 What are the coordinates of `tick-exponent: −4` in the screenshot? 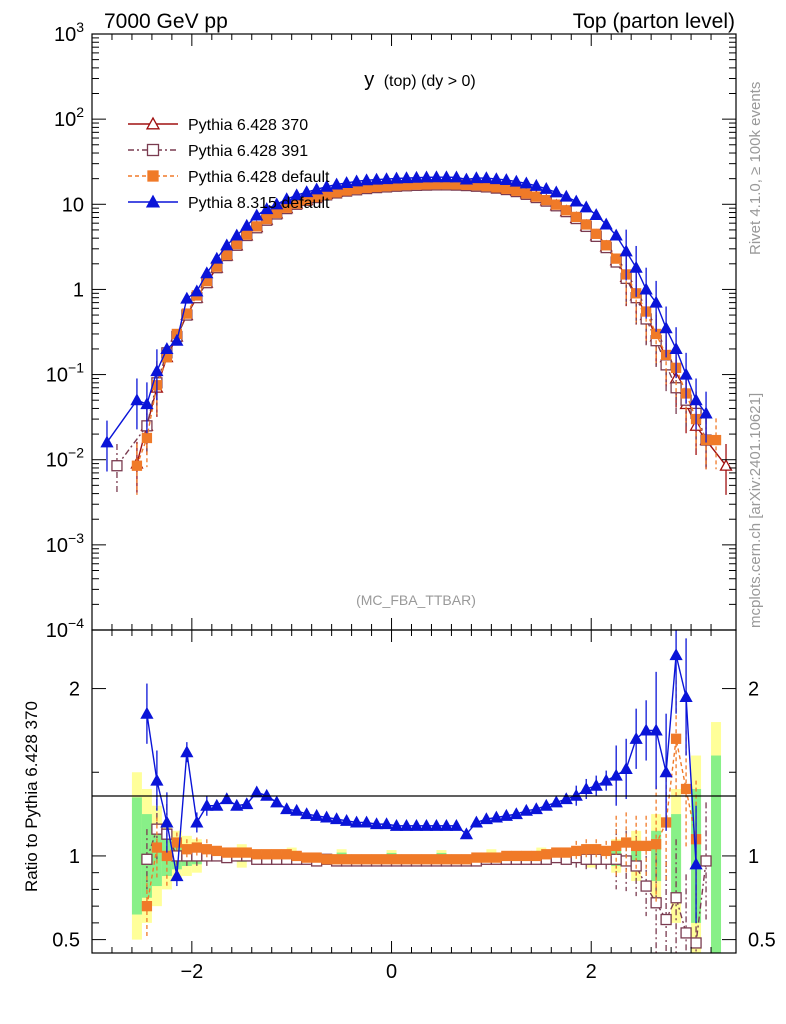 It's located at (76, 623).